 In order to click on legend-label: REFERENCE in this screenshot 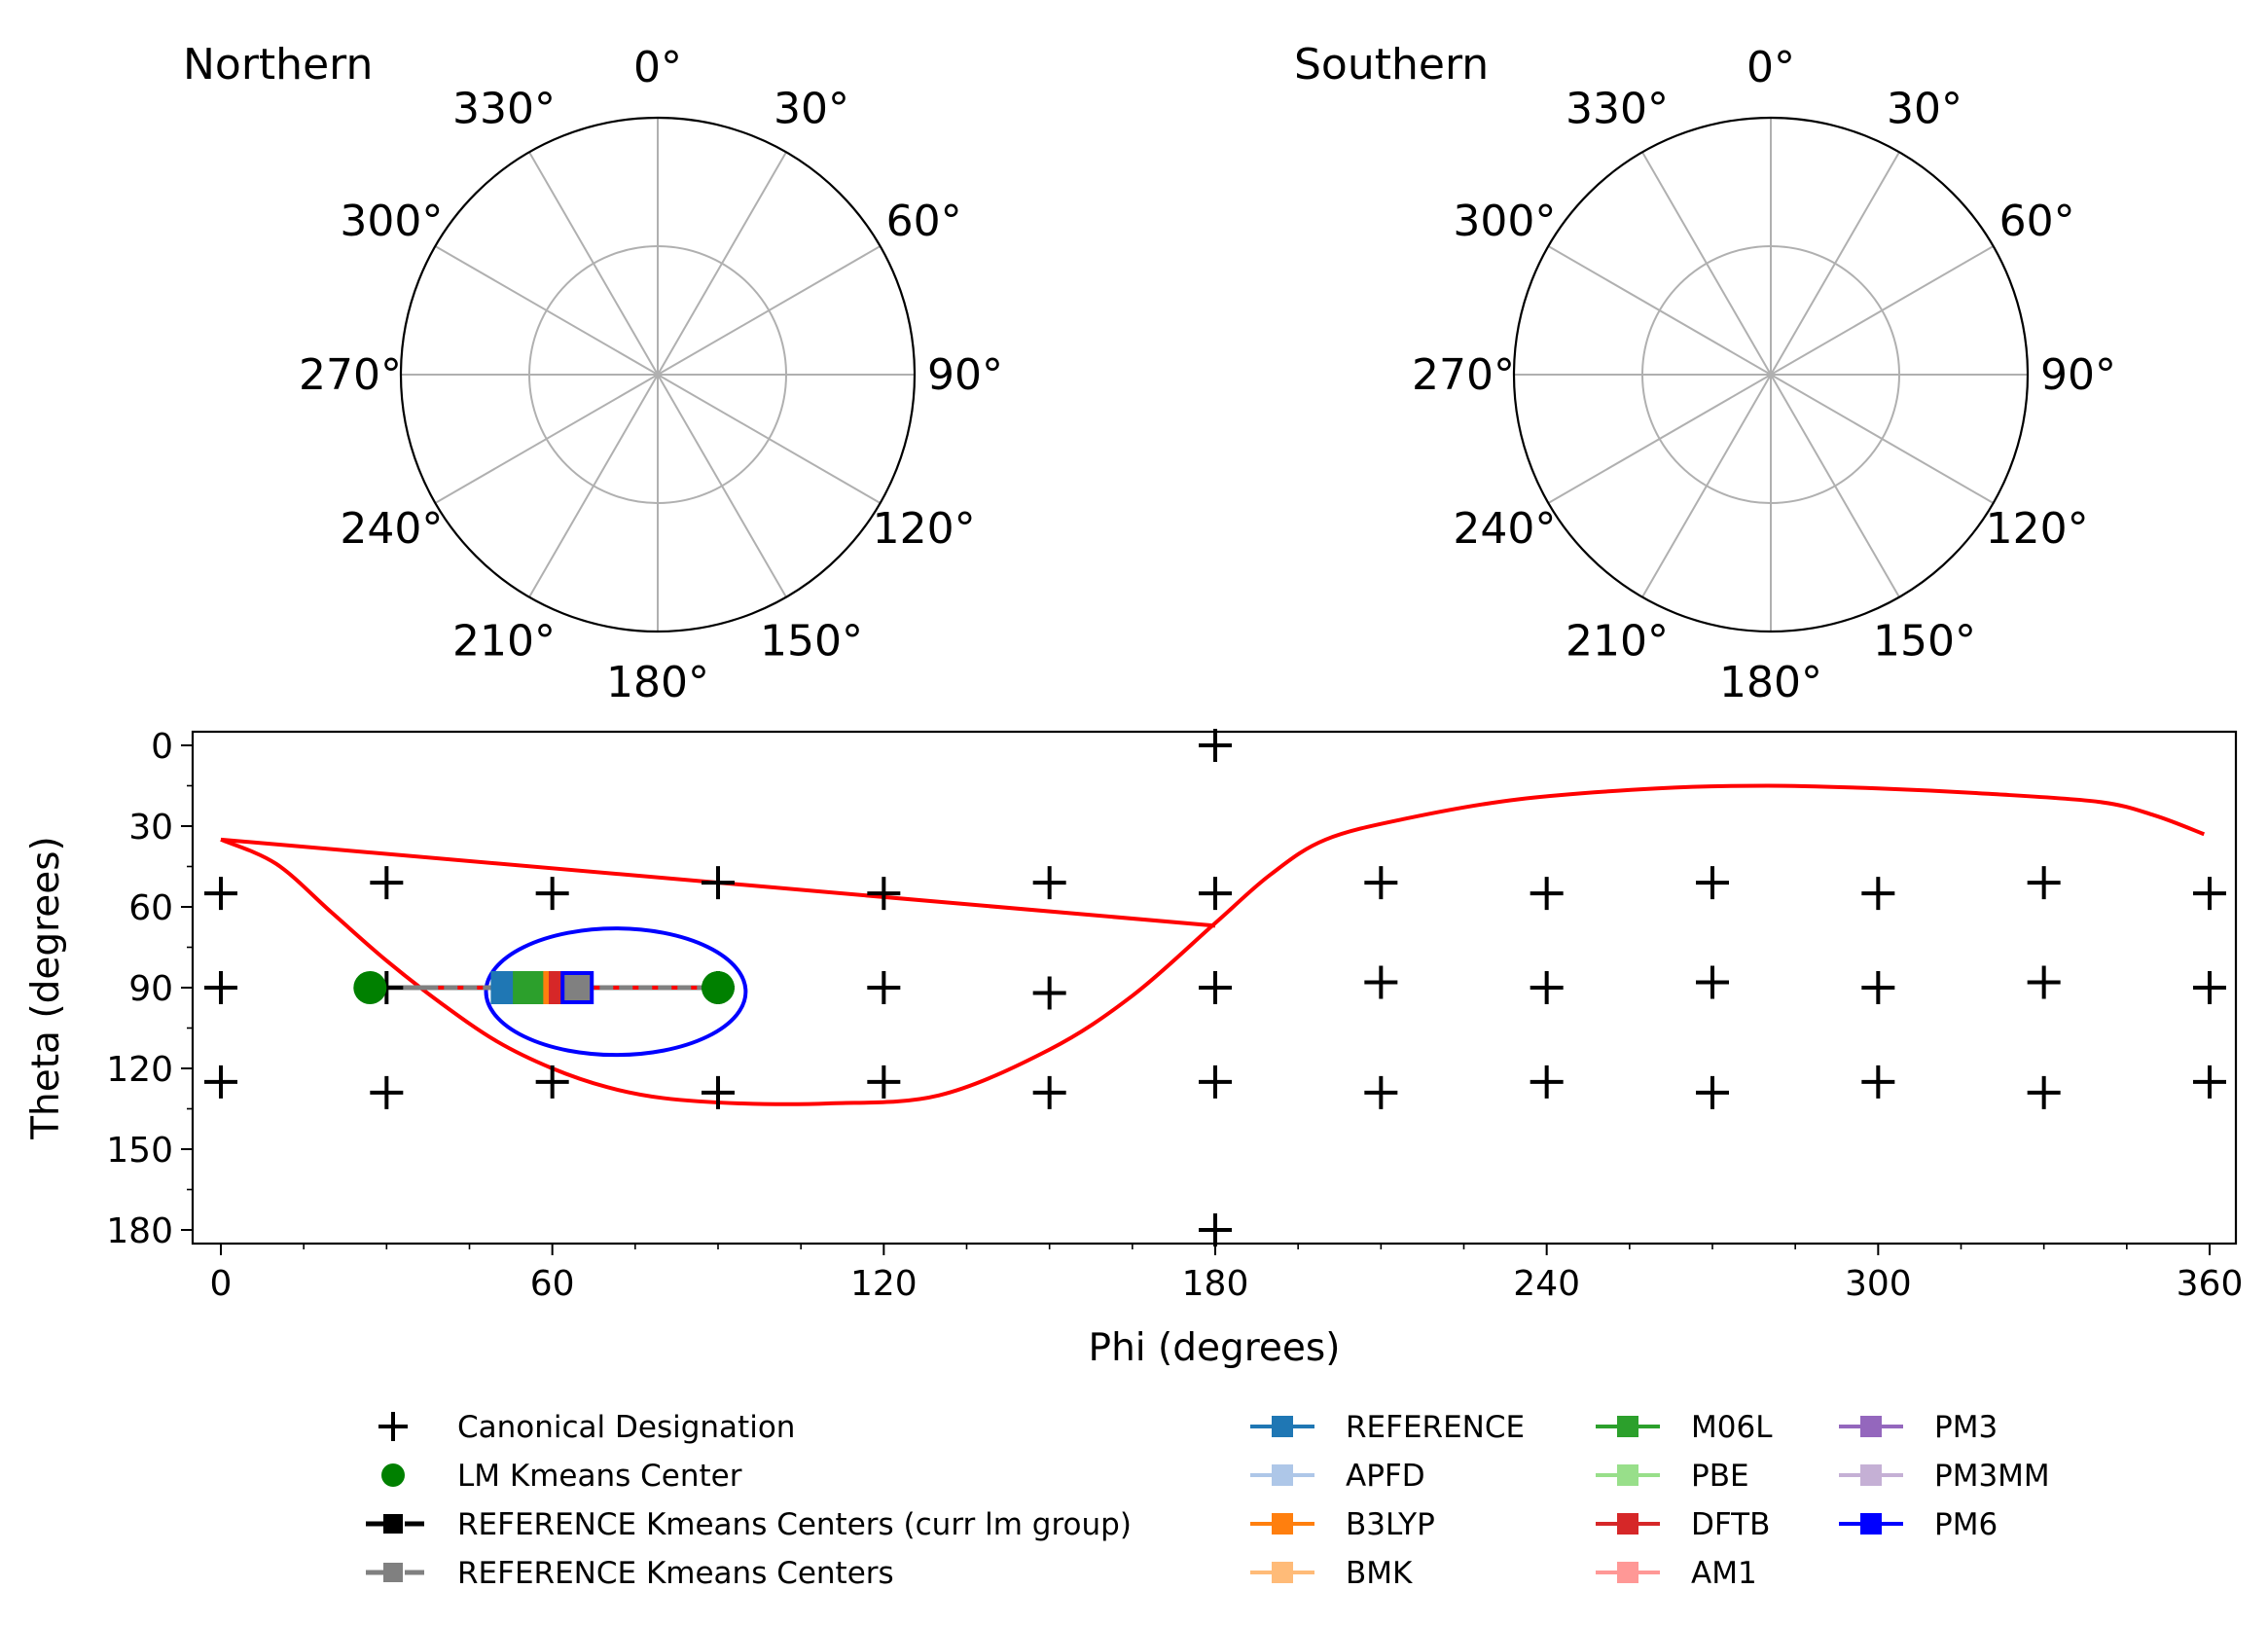, I will do `click(1435, 1427)`.